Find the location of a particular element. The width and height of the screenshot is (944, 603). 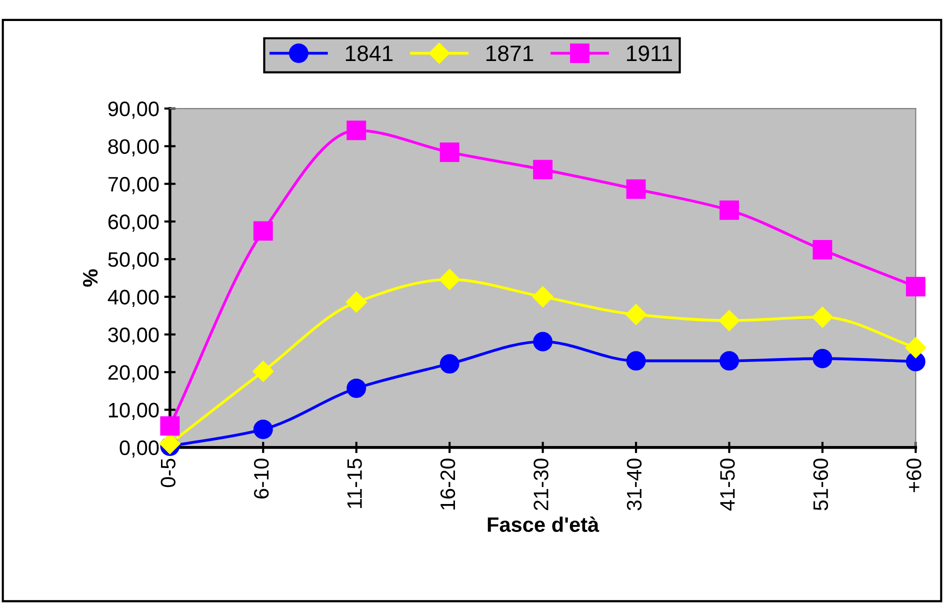

y-tick-label: 60,00 is located at coordinates (133, 223).